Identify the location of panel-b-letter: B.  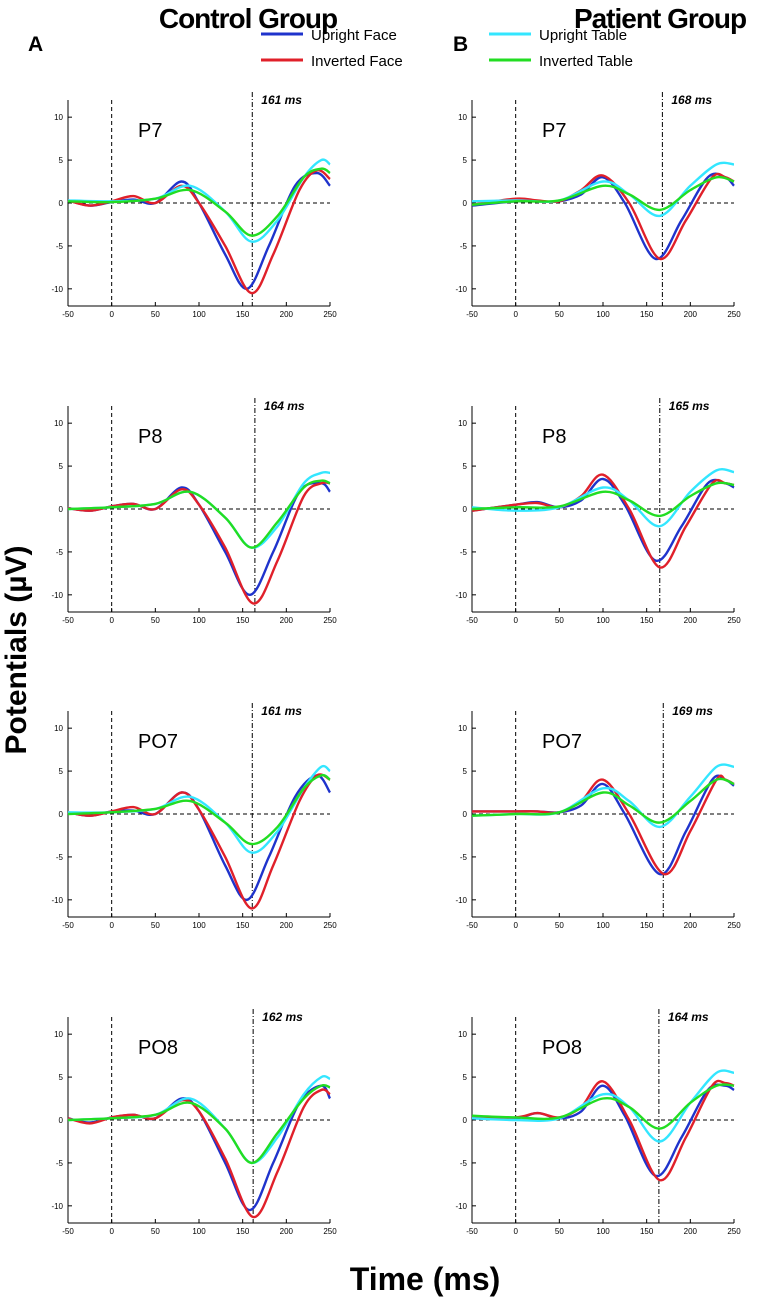
(460, 44).